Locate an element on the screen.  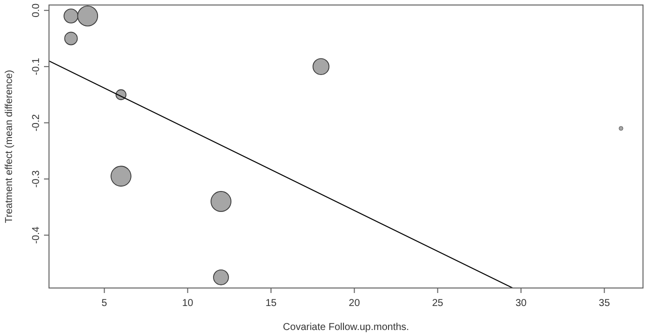
y-tick-label: -0.4 is located at coordinates (36, 235).